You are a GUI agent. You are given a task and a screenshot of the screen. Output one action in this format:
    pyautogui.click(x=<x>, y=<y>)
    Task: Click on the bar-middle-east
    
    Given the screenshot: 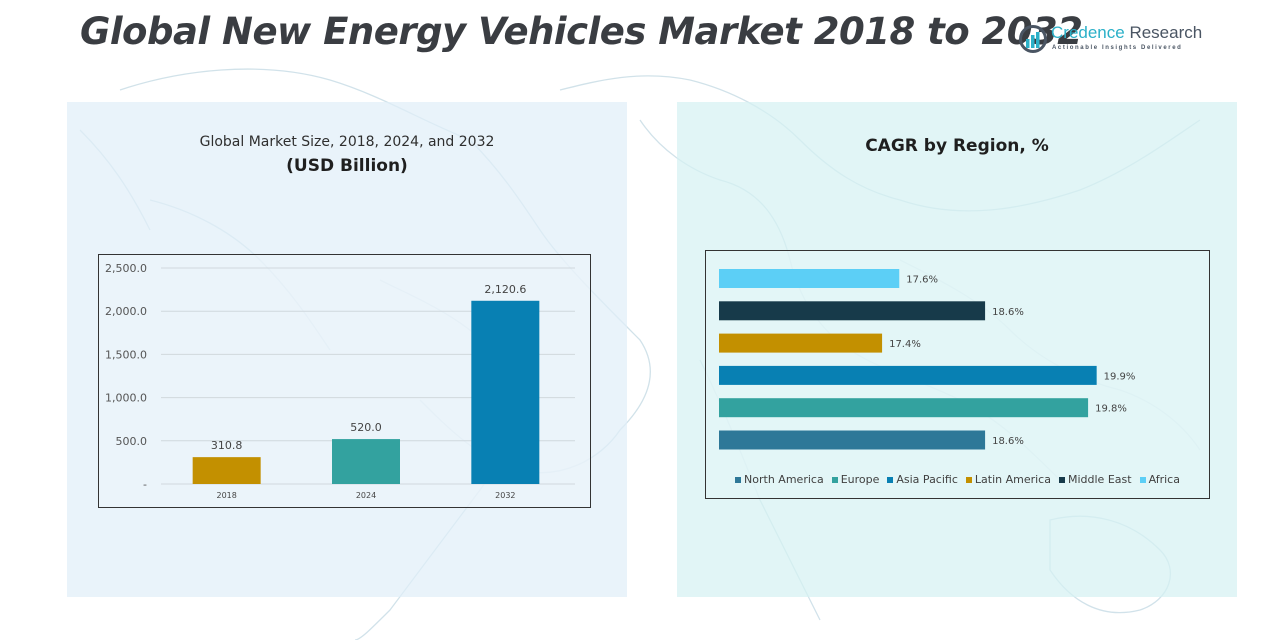 What is the action you would take?
    pyautogui.click(x=852, y=311)
    